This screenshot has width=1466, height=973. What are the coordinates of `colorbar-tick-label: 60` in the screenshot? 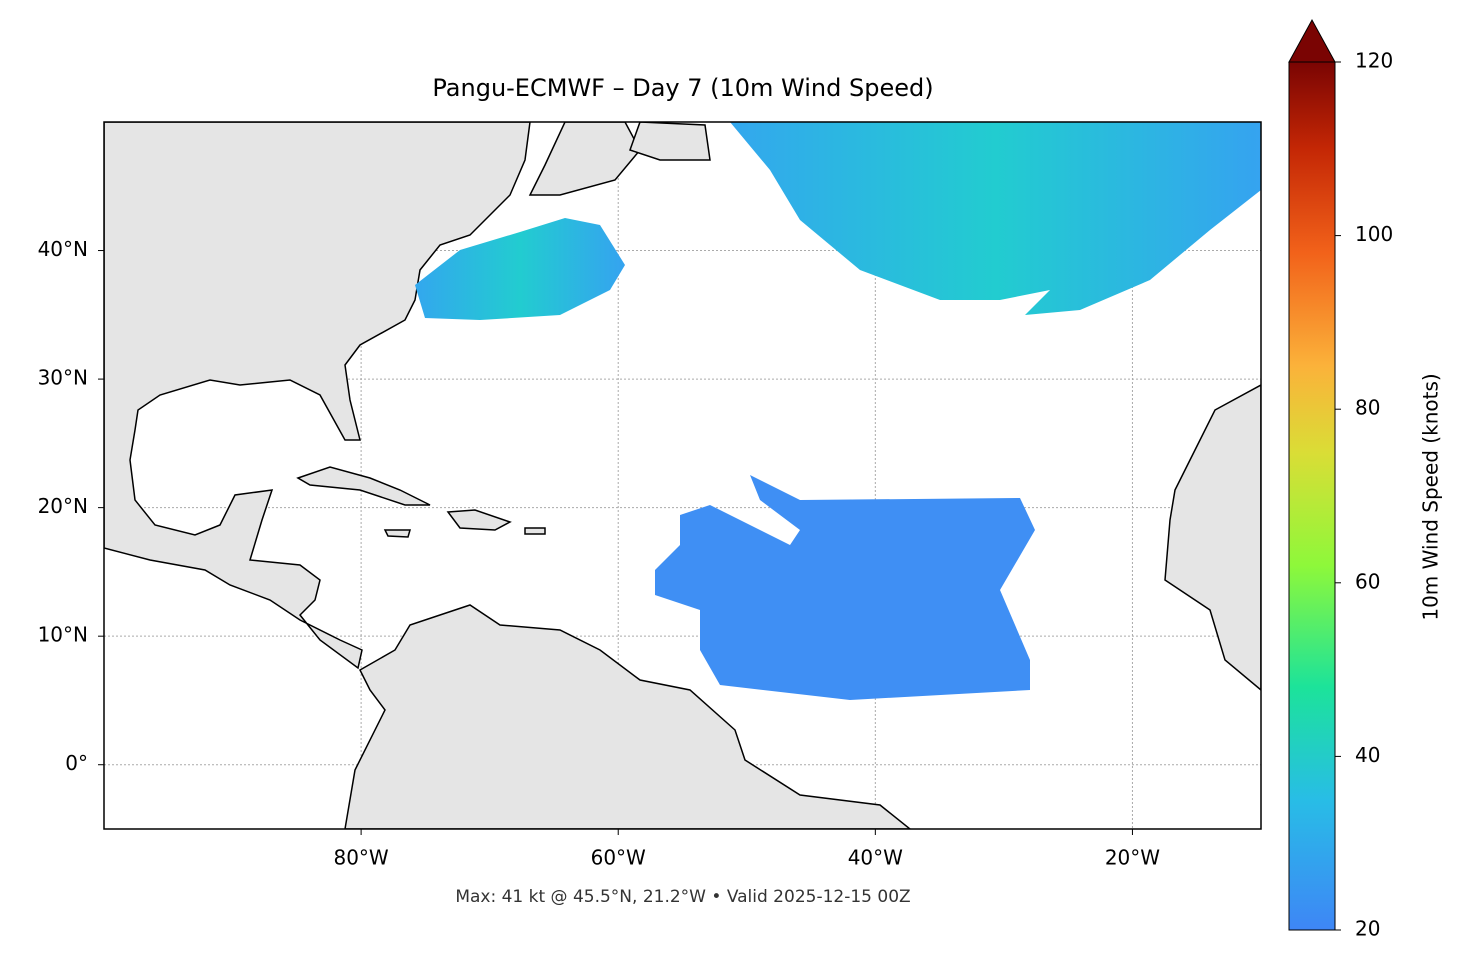 It's located at (1367, 581).